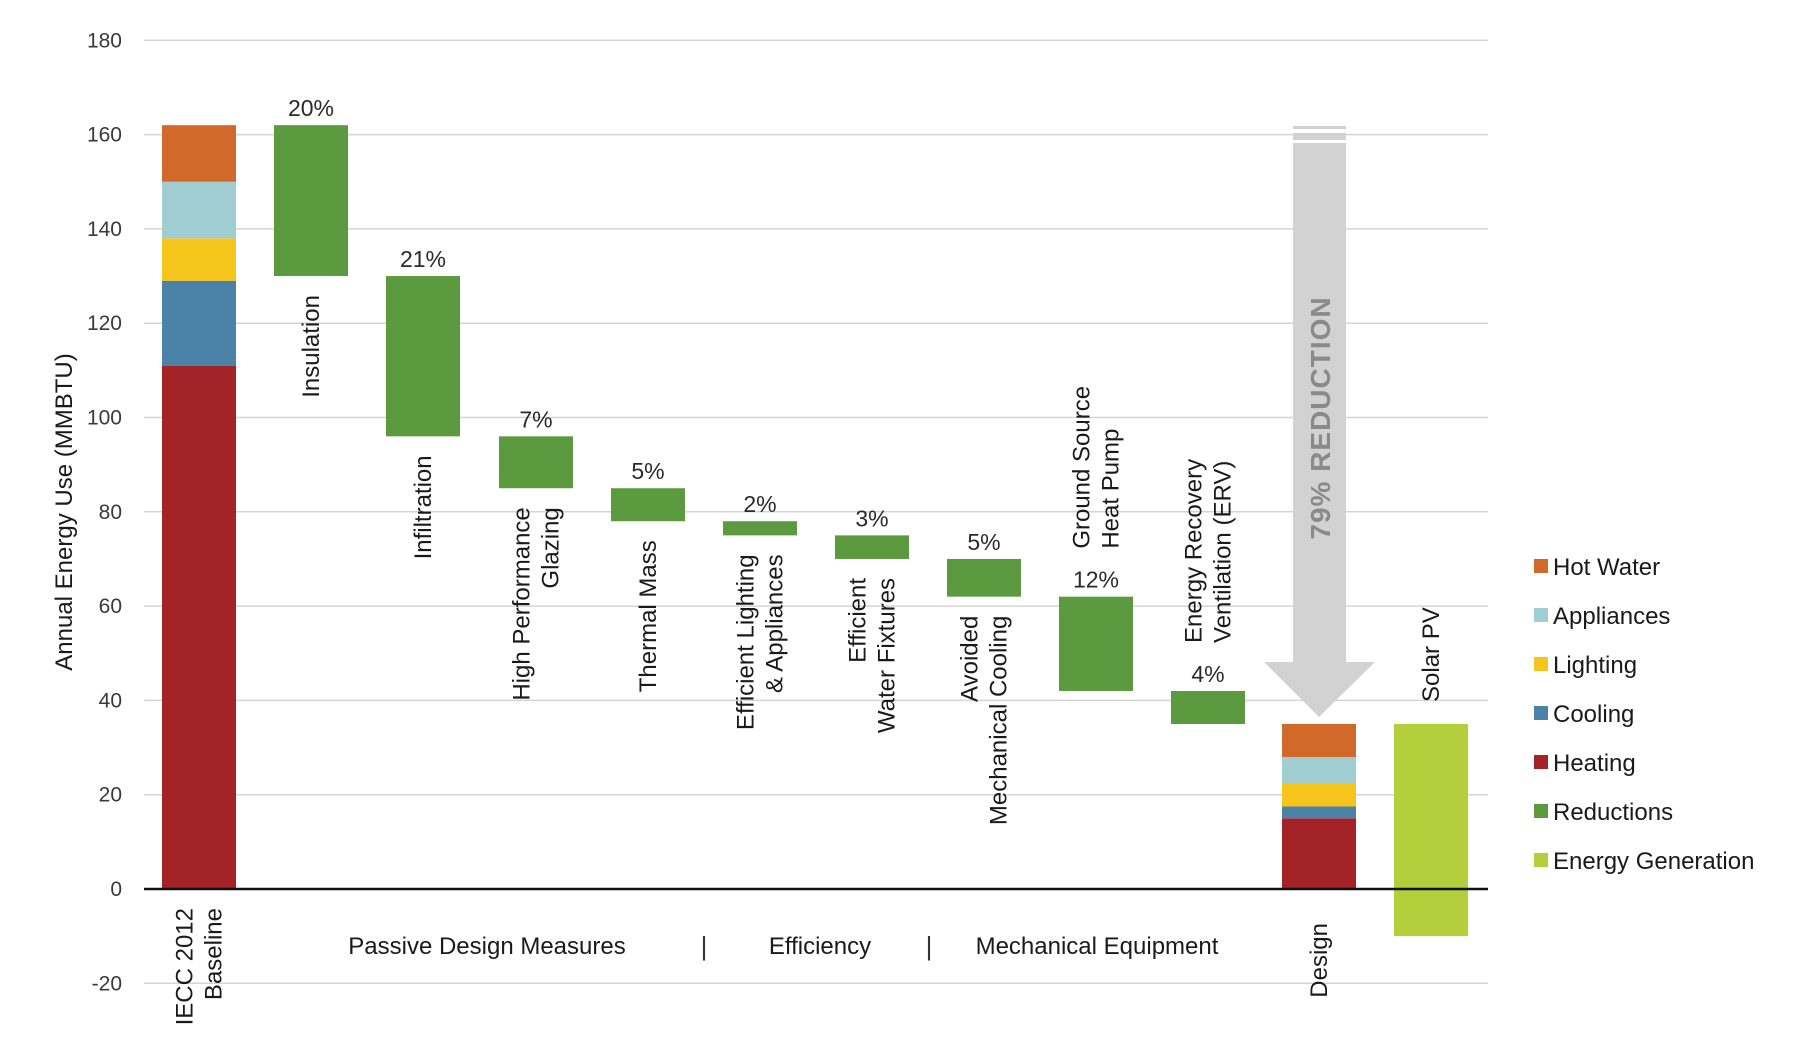  What do you see at coordinates (1541, 860) in the screenshot?
I see `legend-swatch-energy-generation` at bounding box center [1541, 860].